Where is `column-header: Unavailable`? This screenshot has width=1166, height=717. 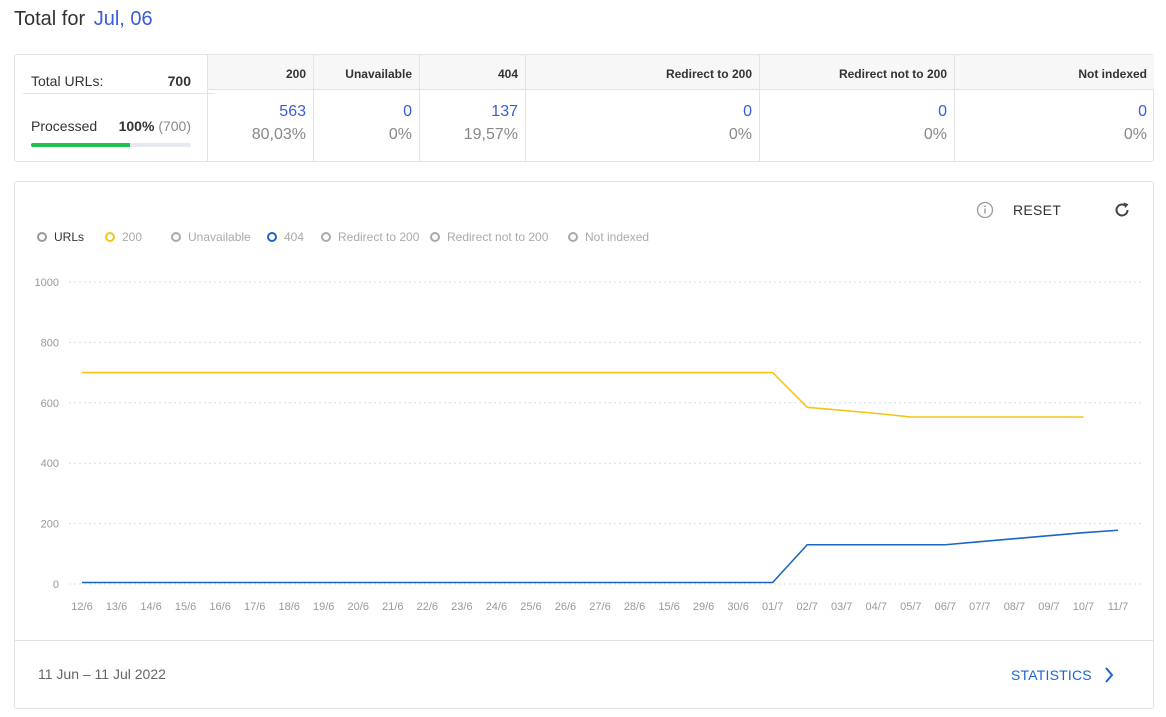
column-header: Unavailable is located at coordinates (366, 72).